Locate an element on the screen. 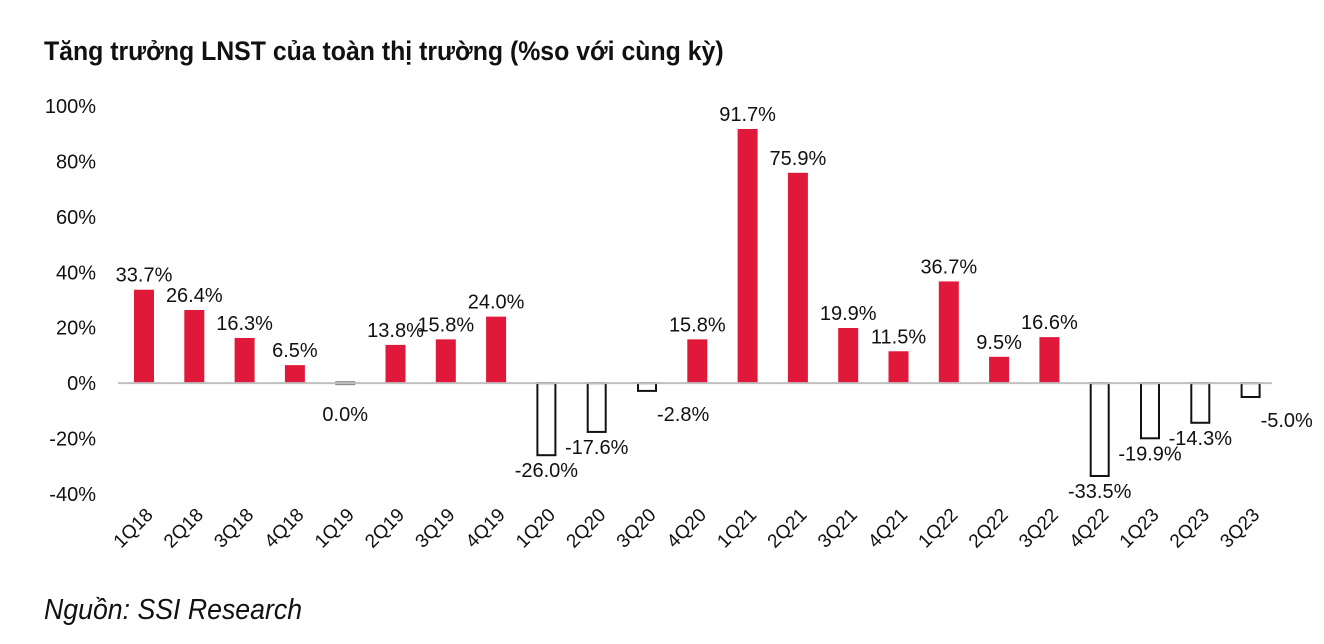 This screenshot has height=644, width=1324. y-tick-label: -20% is located at coordinates (72, 440).